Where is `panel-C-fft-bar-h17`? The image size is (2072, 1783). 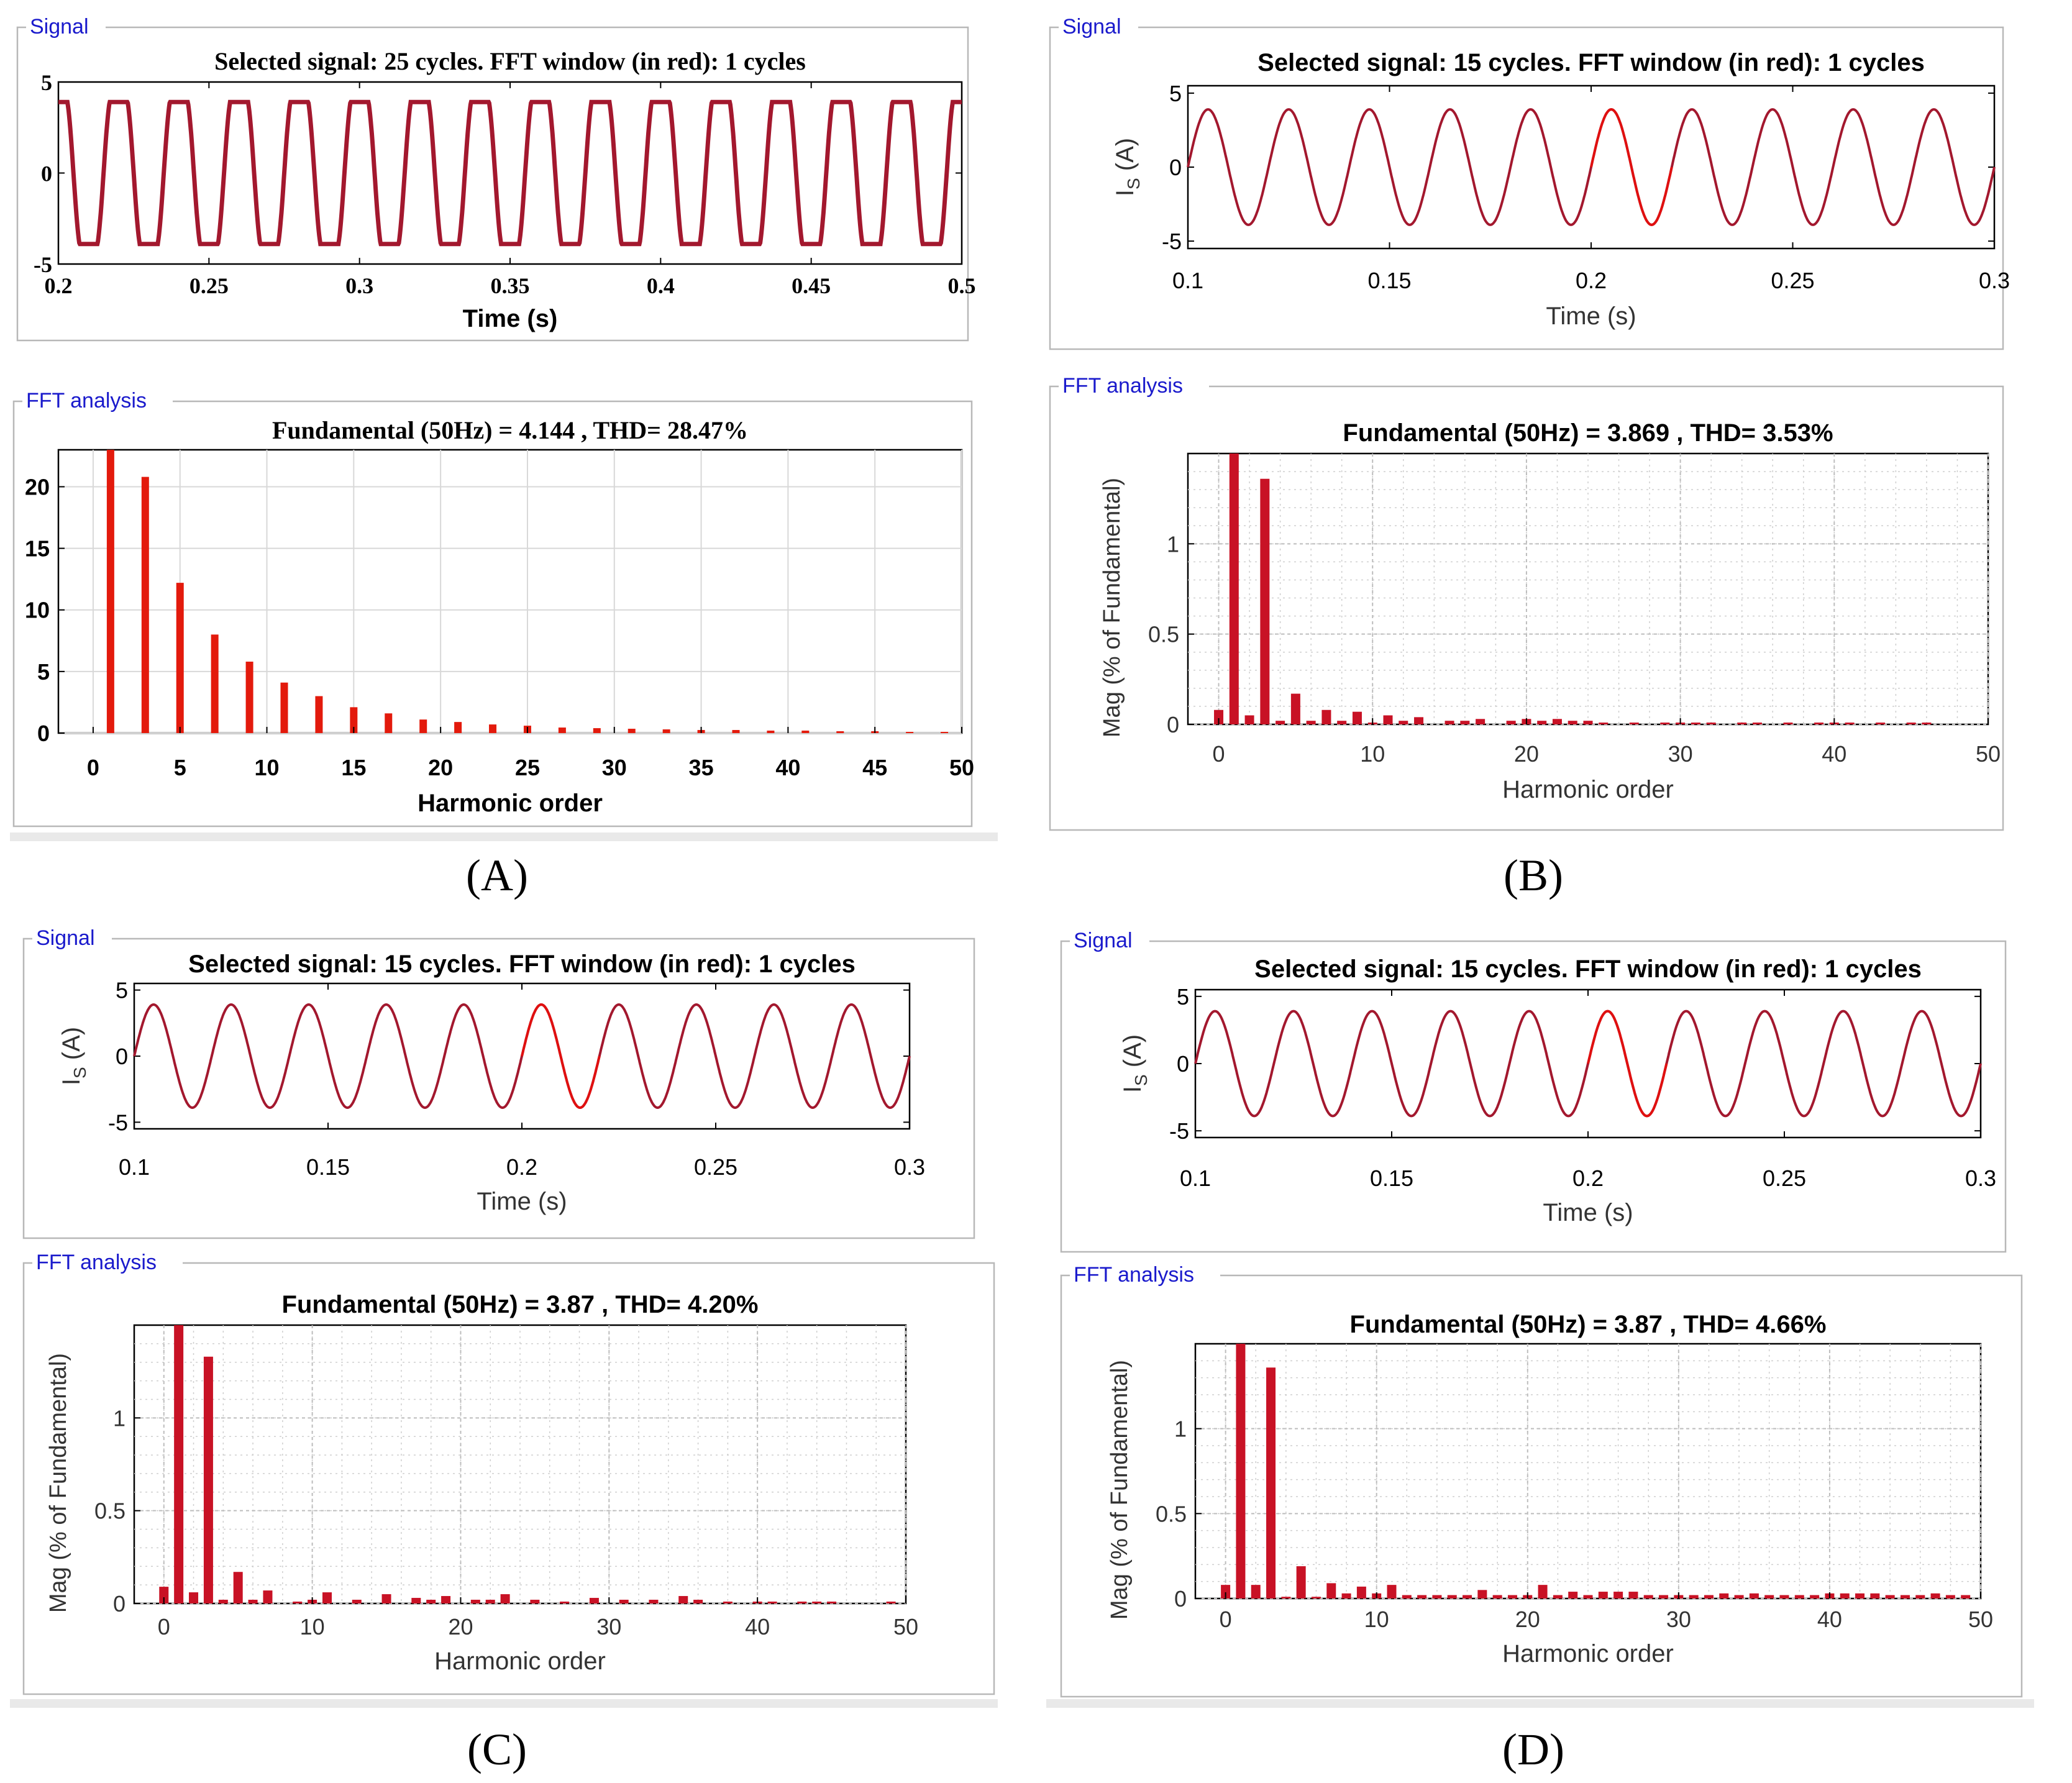 panel-C-fft-bar-h17 is located at coordinates (416, 1600).